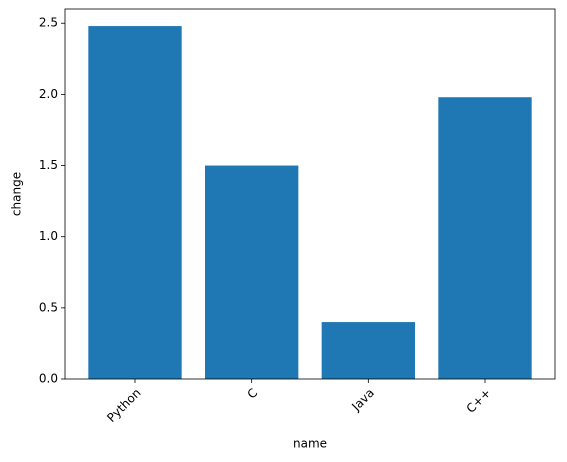  What do you see at coordinates (17, 194) in the screenshot?
I see `y-axis-label: change` at bounding box center [17, 194].